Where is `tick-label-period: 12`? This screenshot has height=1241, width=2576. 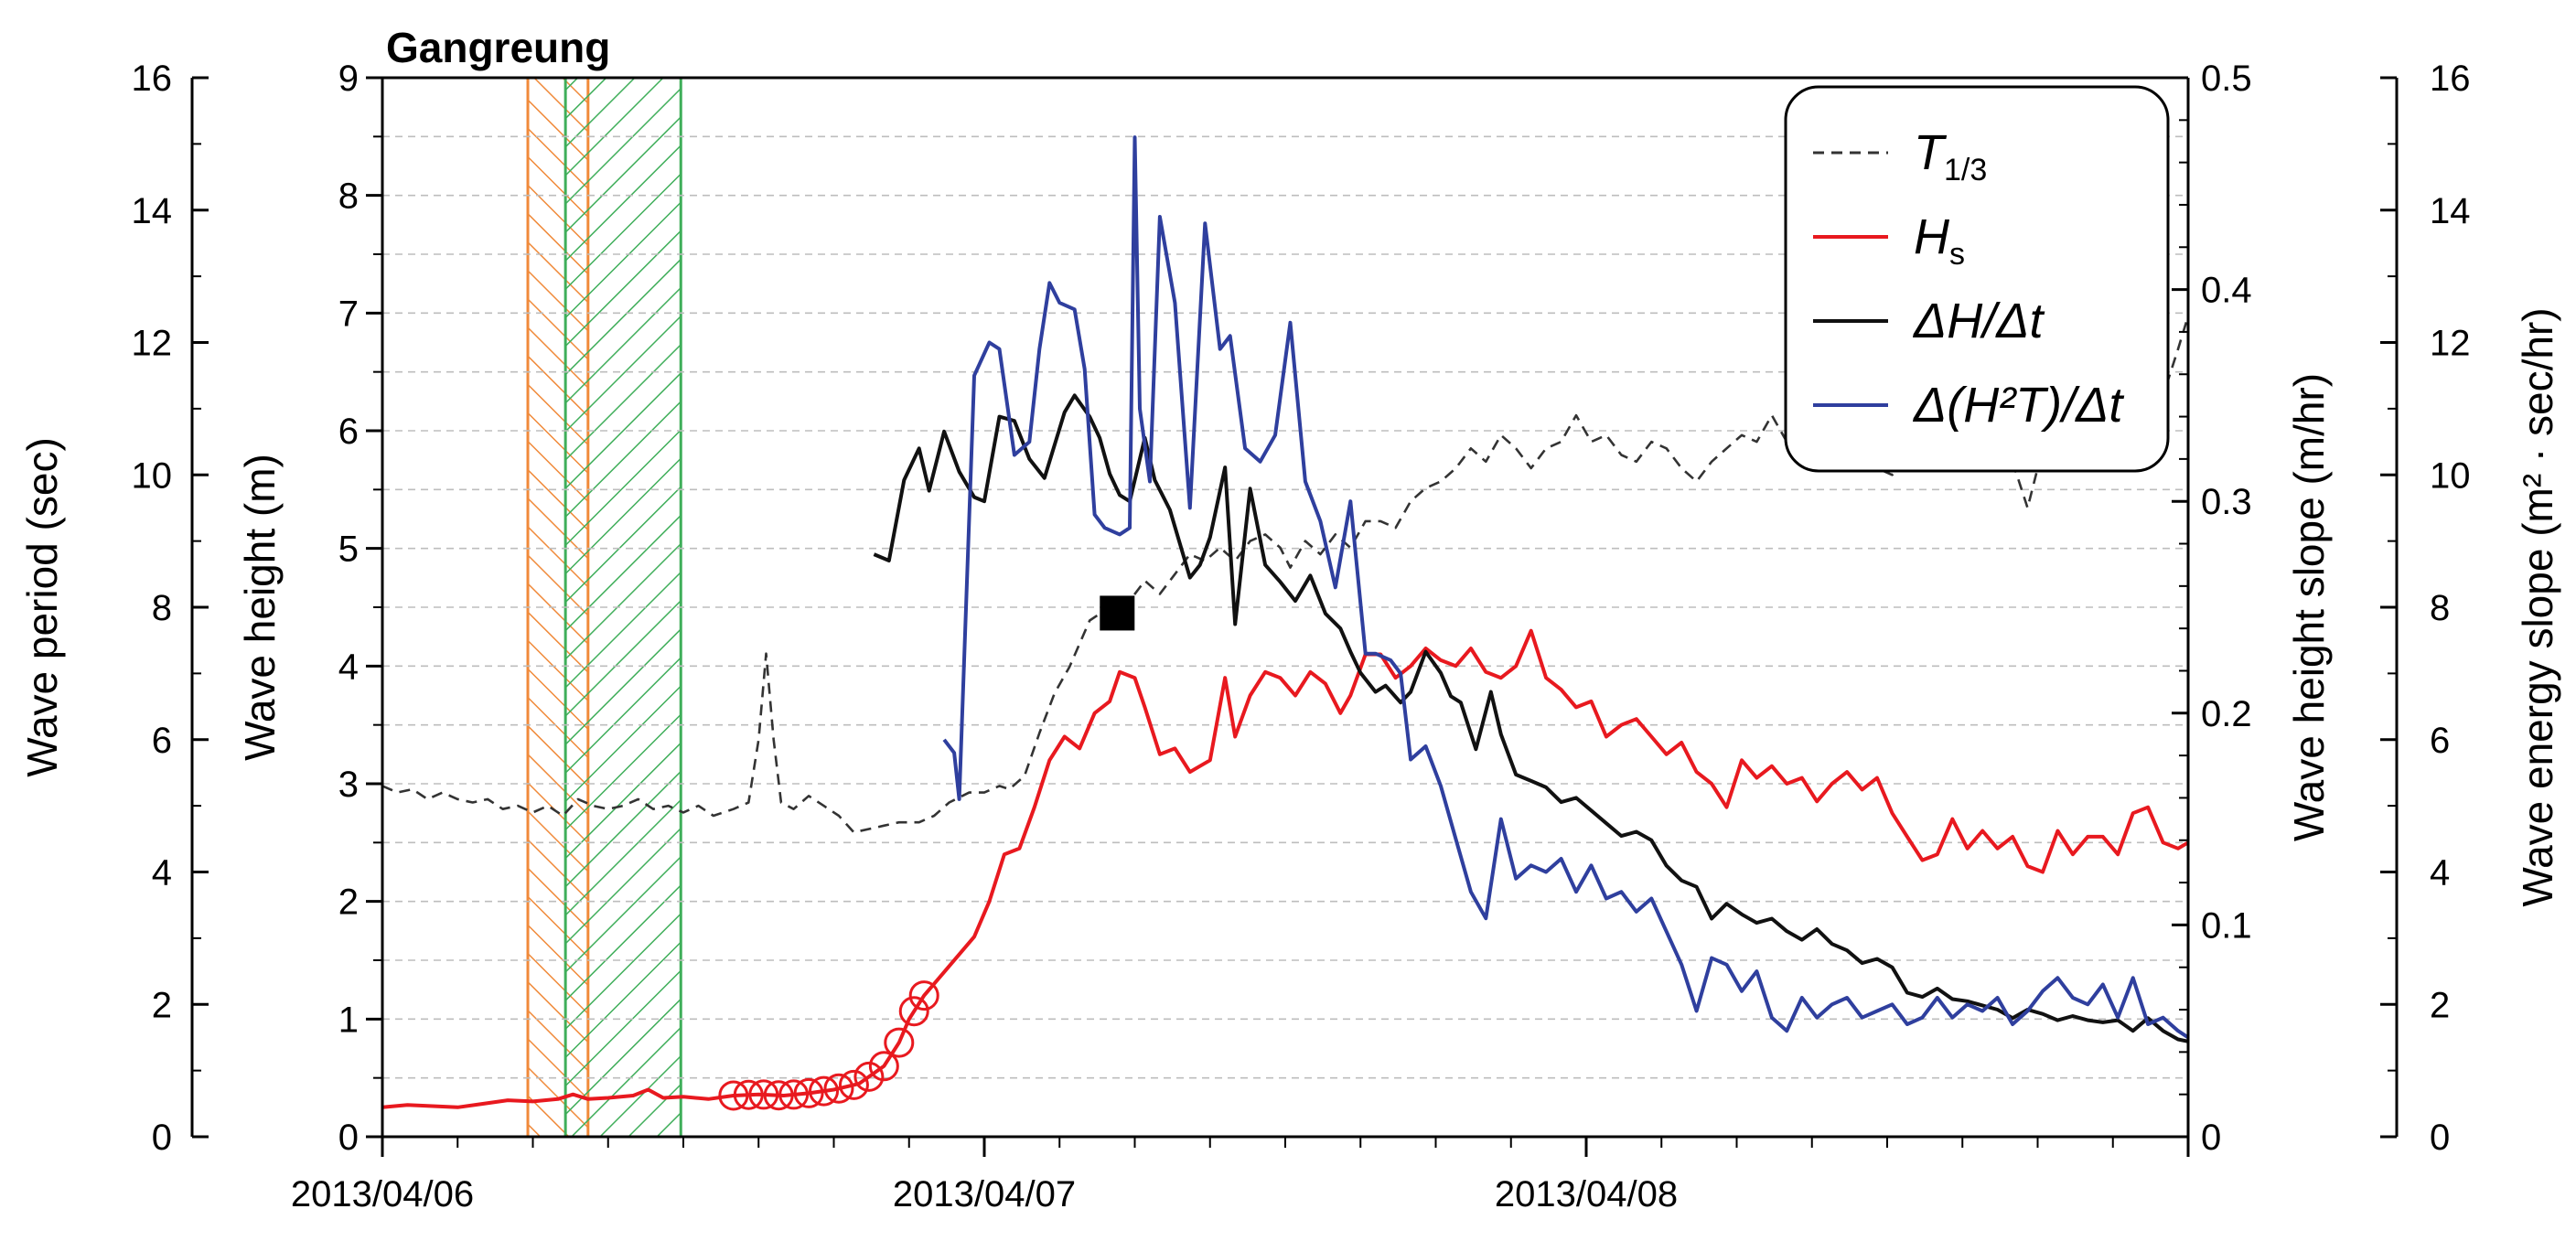
tick-label-period: 12 is located at coordinates (153, 344).